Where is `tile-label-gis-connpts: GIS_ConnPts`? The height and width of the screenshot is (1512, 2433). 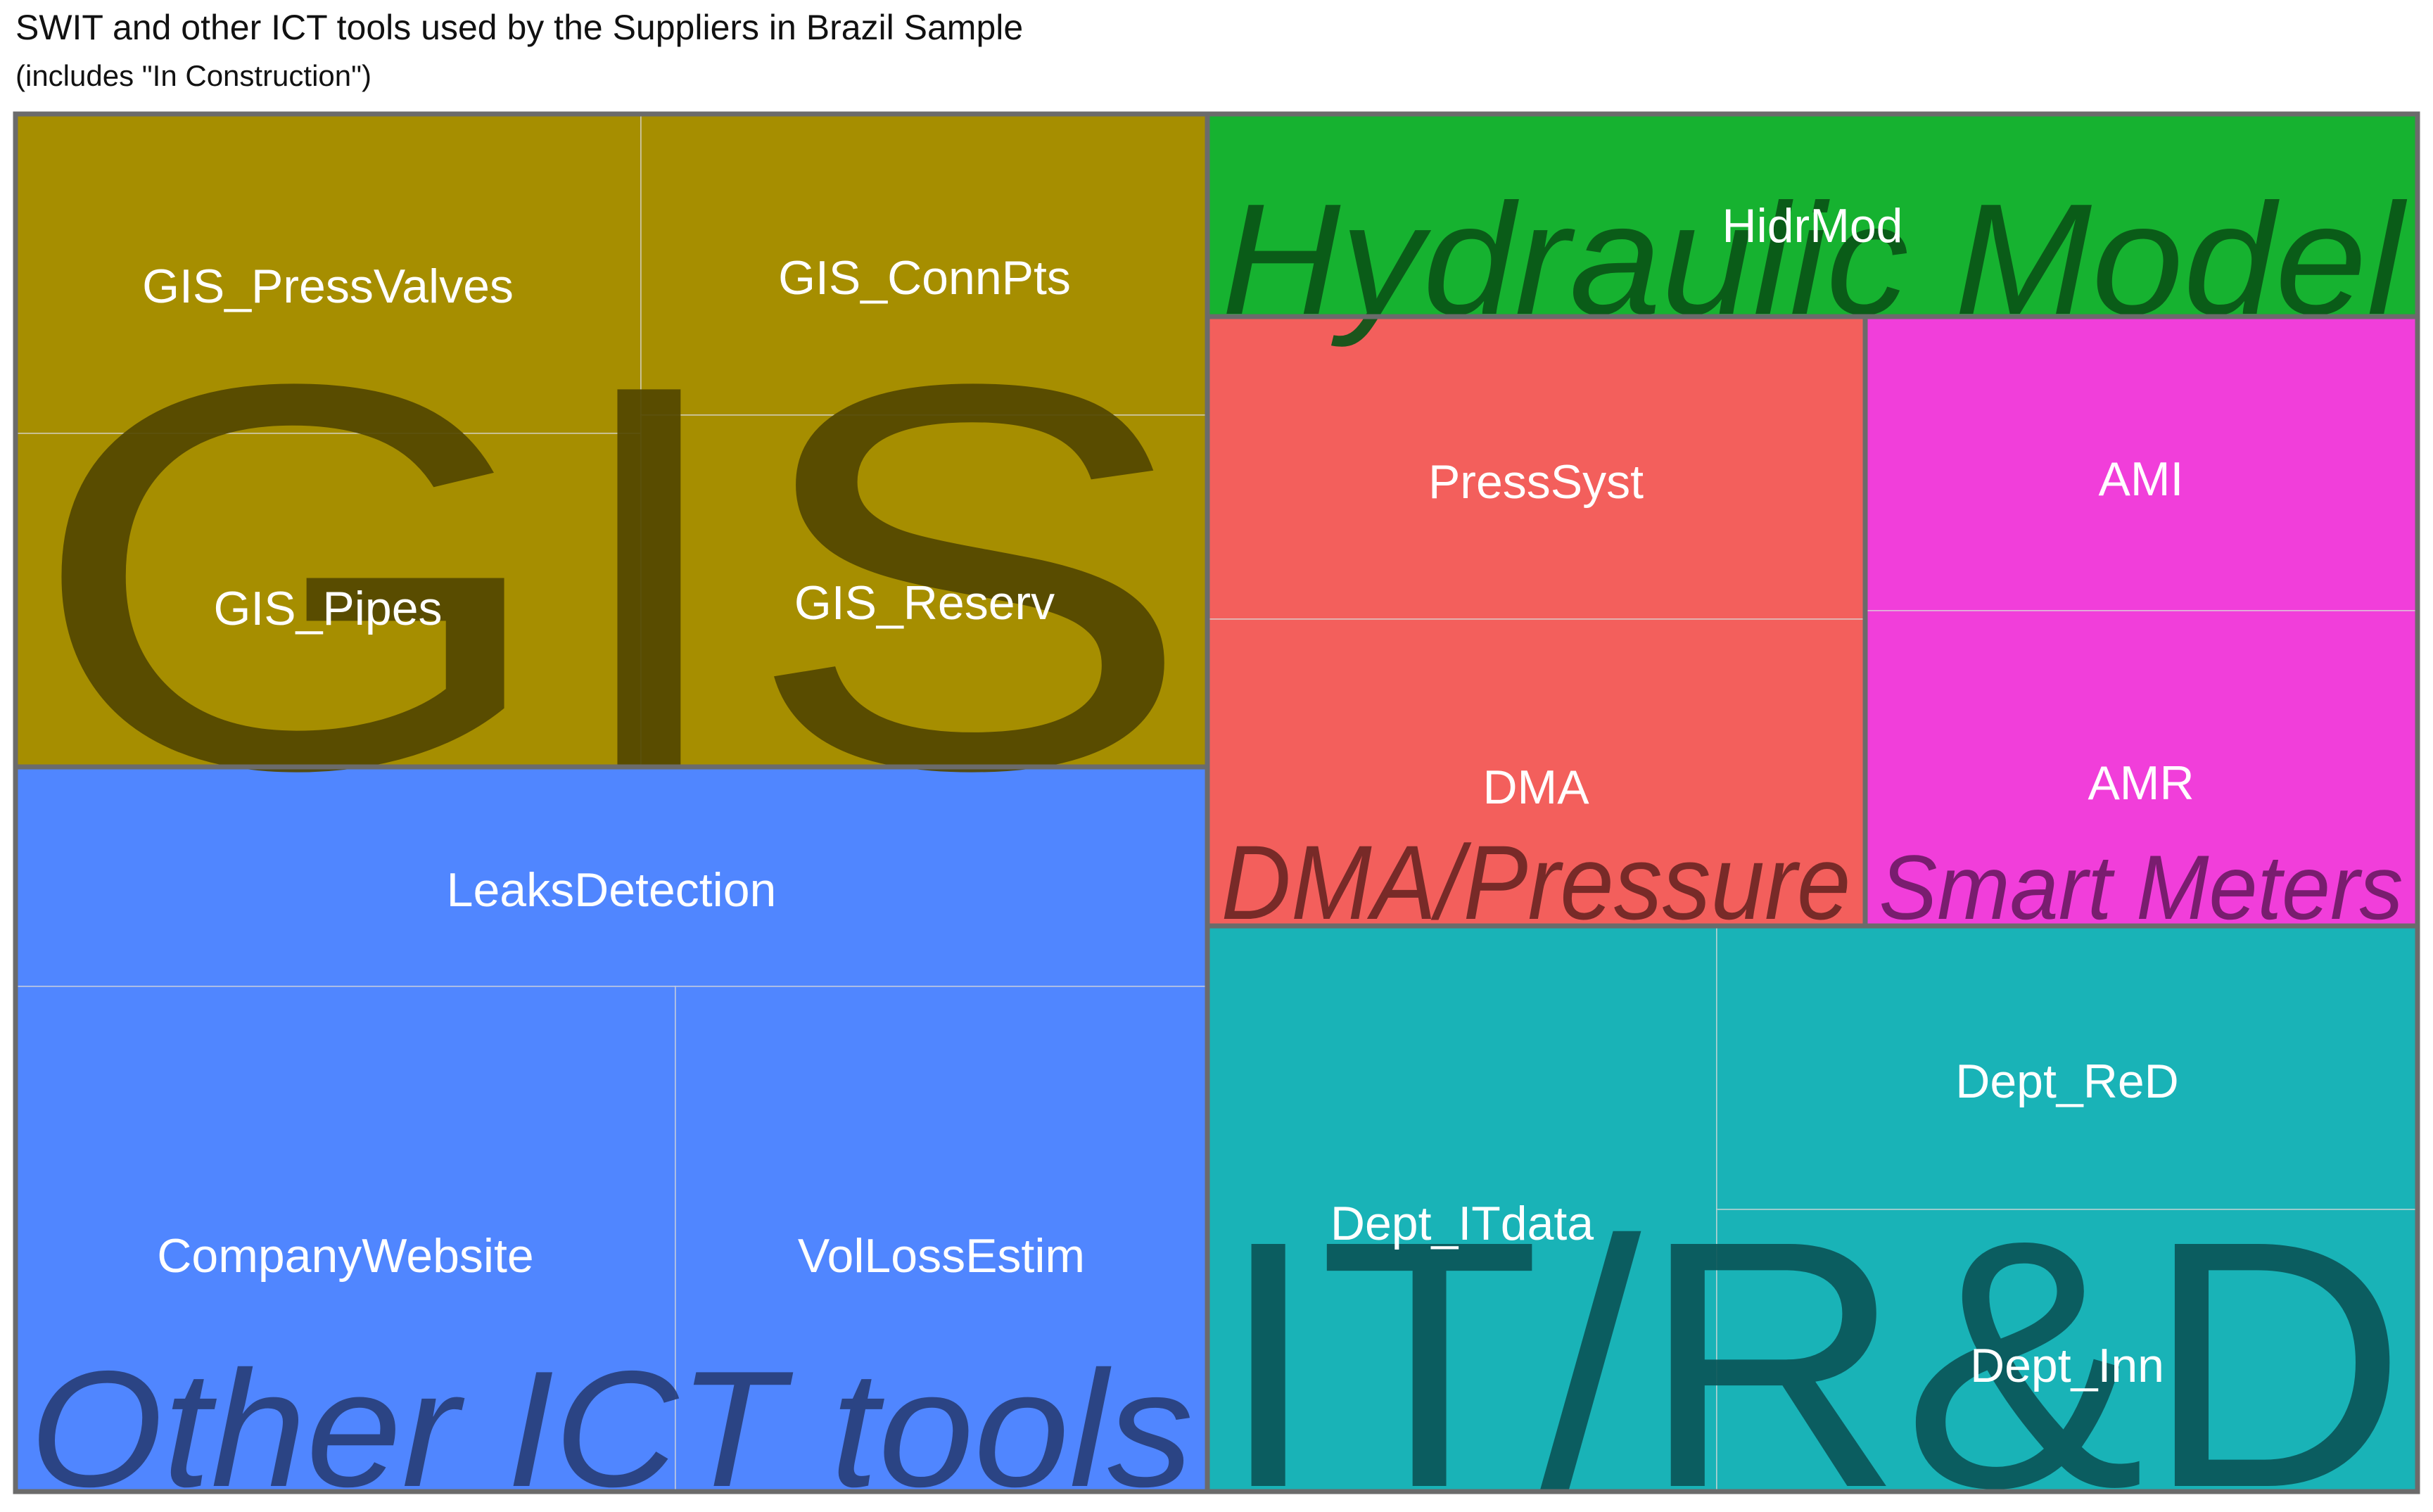 tile-label-gis-connpts: GIS_ConnPts is located at coordinates (924, 278).